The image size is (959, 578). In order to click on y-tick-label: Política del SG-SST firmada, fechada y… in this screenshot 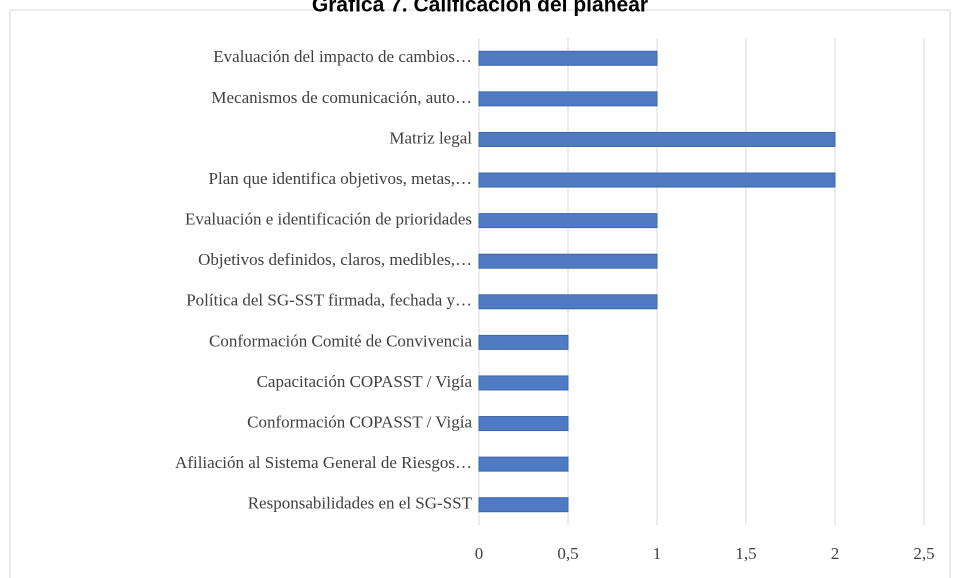, I will do `click(329, 300)`.